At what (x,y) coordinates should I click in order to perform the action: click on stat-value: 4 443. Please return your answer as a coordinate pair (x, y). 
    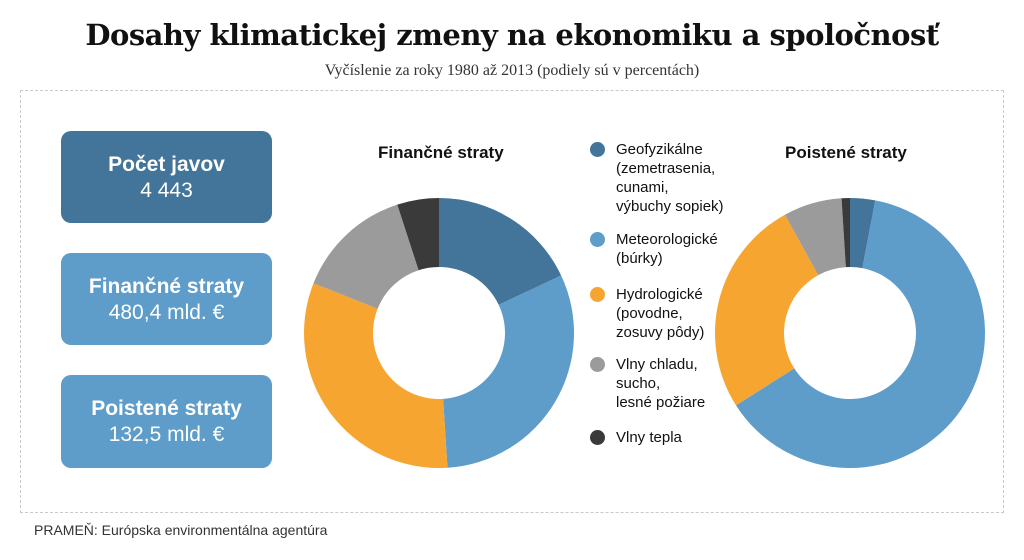
    Looking at the image, I should click on (166, 190).